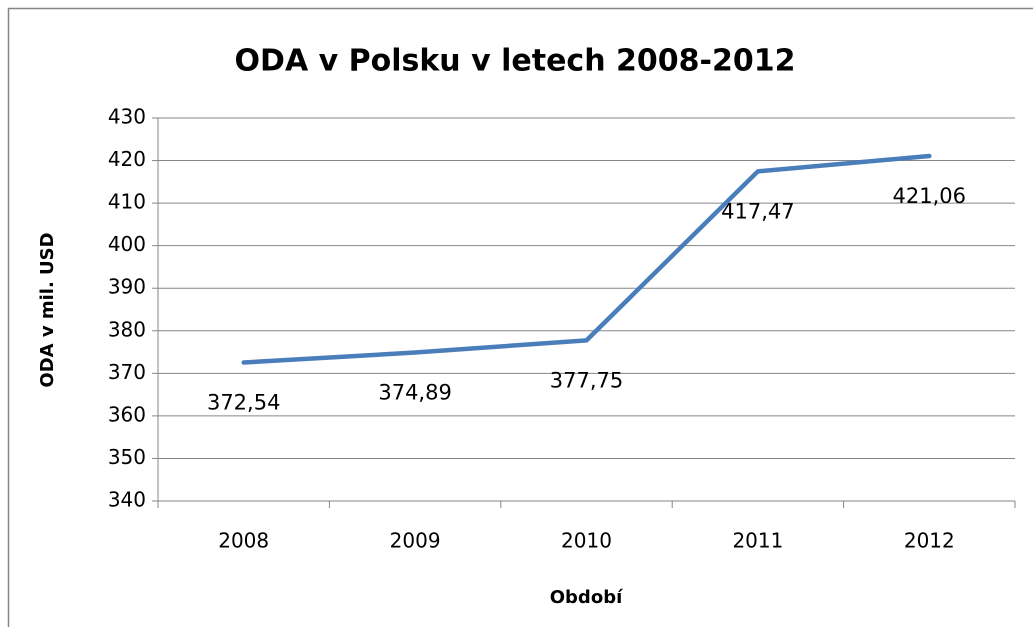 The height and width of the screenshot is (627, 1033). What do you see at coordinates (586, 541) in the screenshot?
I see `x-tick-label: 2010` at bounding box center [586, 541].